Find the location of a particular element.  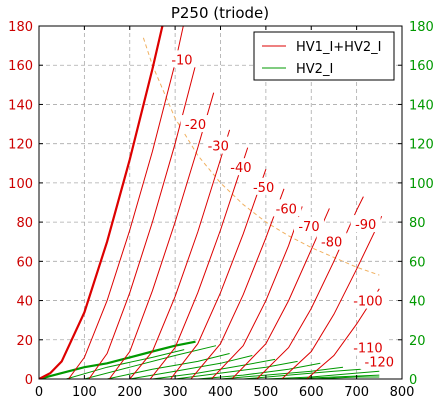

x-tick-label: 500 is located at coordinates (265, 392).